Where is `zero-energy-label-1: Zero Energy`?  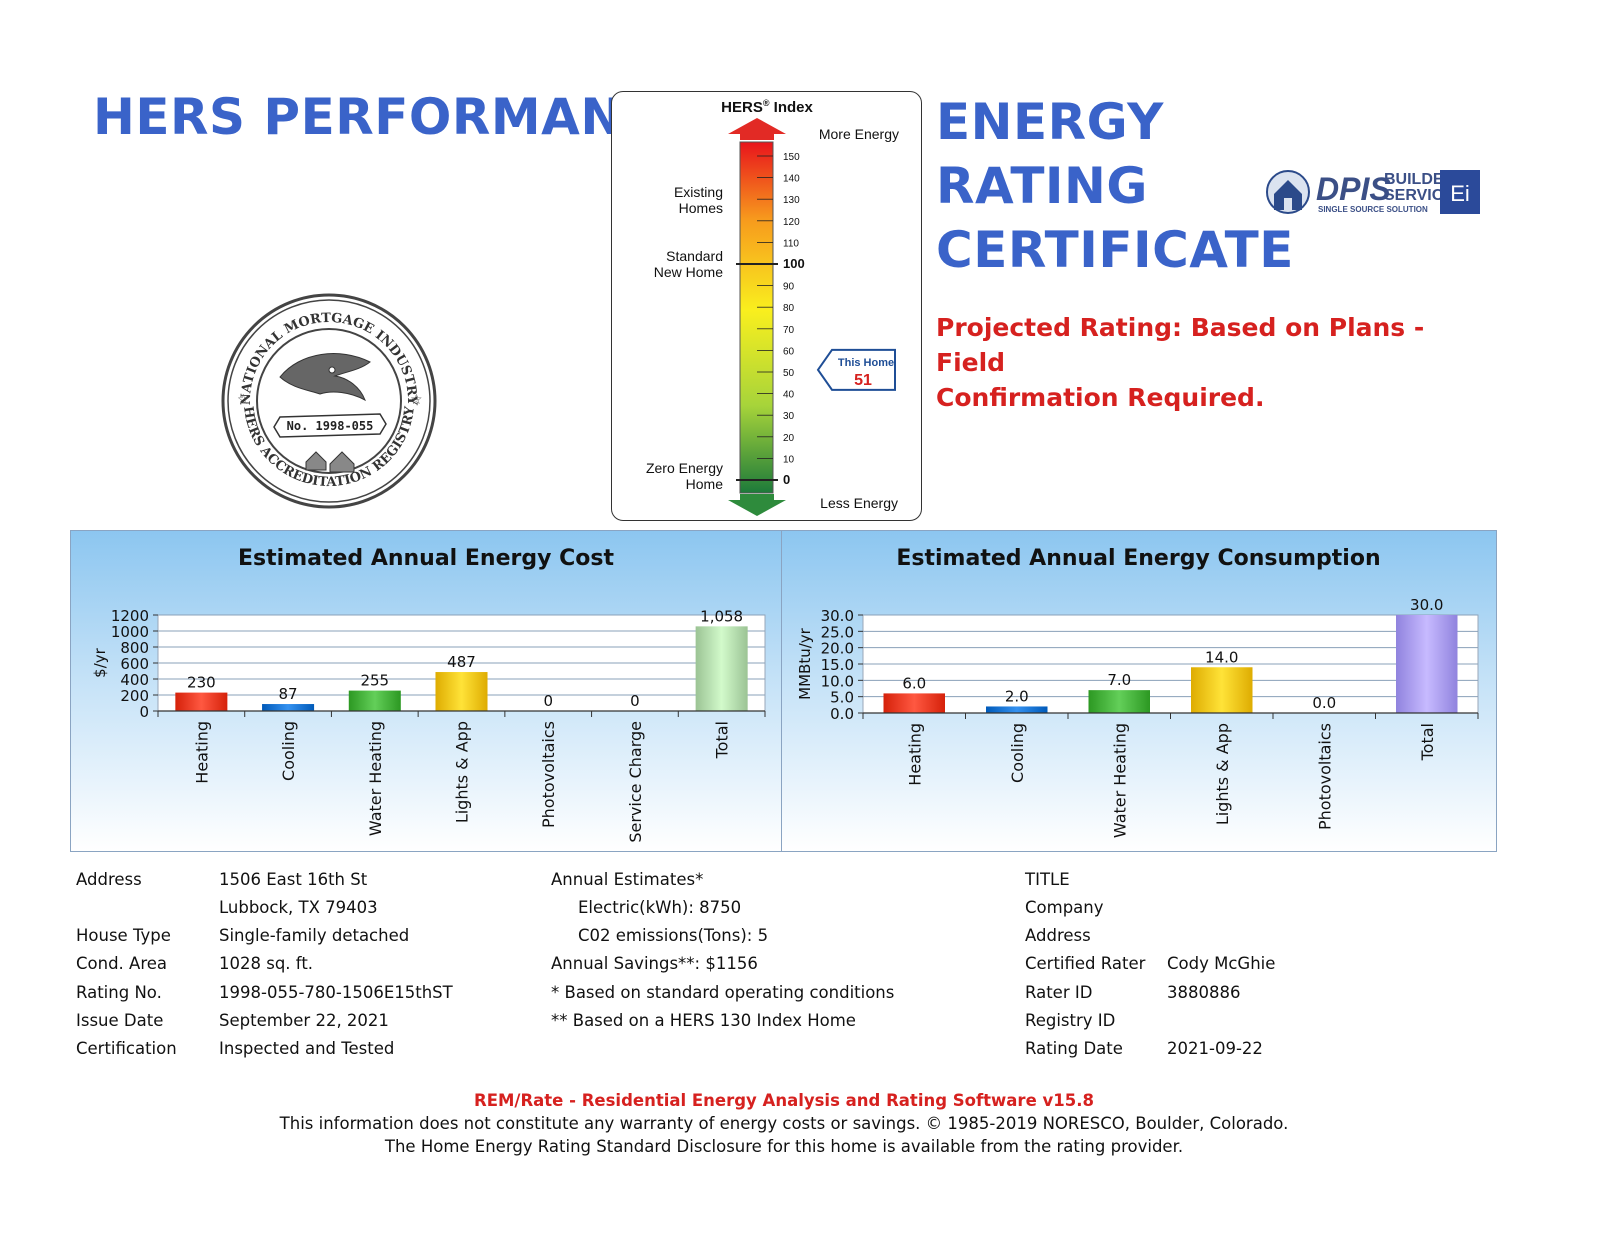 zero-energy-label-1: Zero Energy is located at coordinates (684, 468).